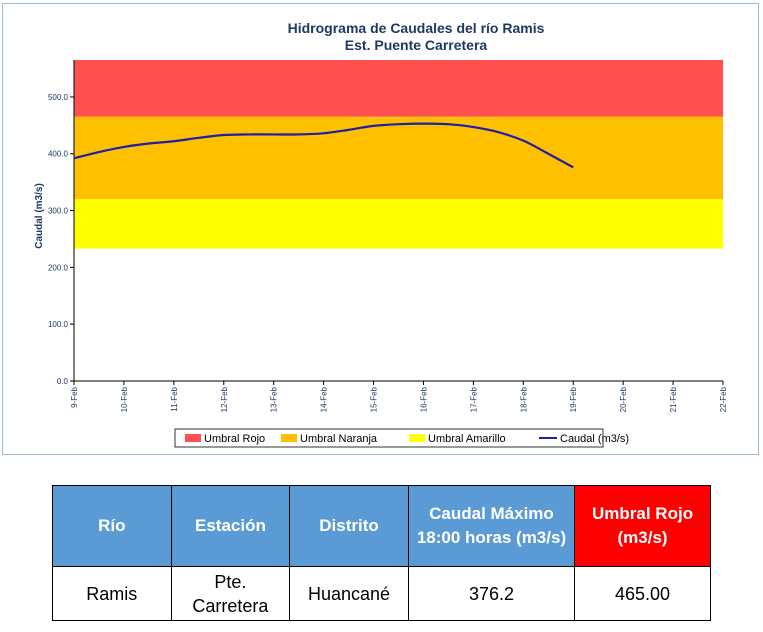 The height and width of the screenshot is (632, 763). What do you see at coordinates (74, 396) in the screenshot?
I see `x-tick-label: 9-Feb` at bounding box center [74, 396].